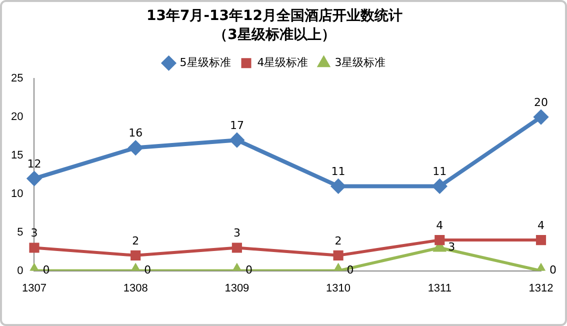 The width and height of the screenshot is (567, 326). What do you see at coordinates (440, 288) in the screenshot?
I see `x-tick-label: 1311` at bounding box center [440, 288].